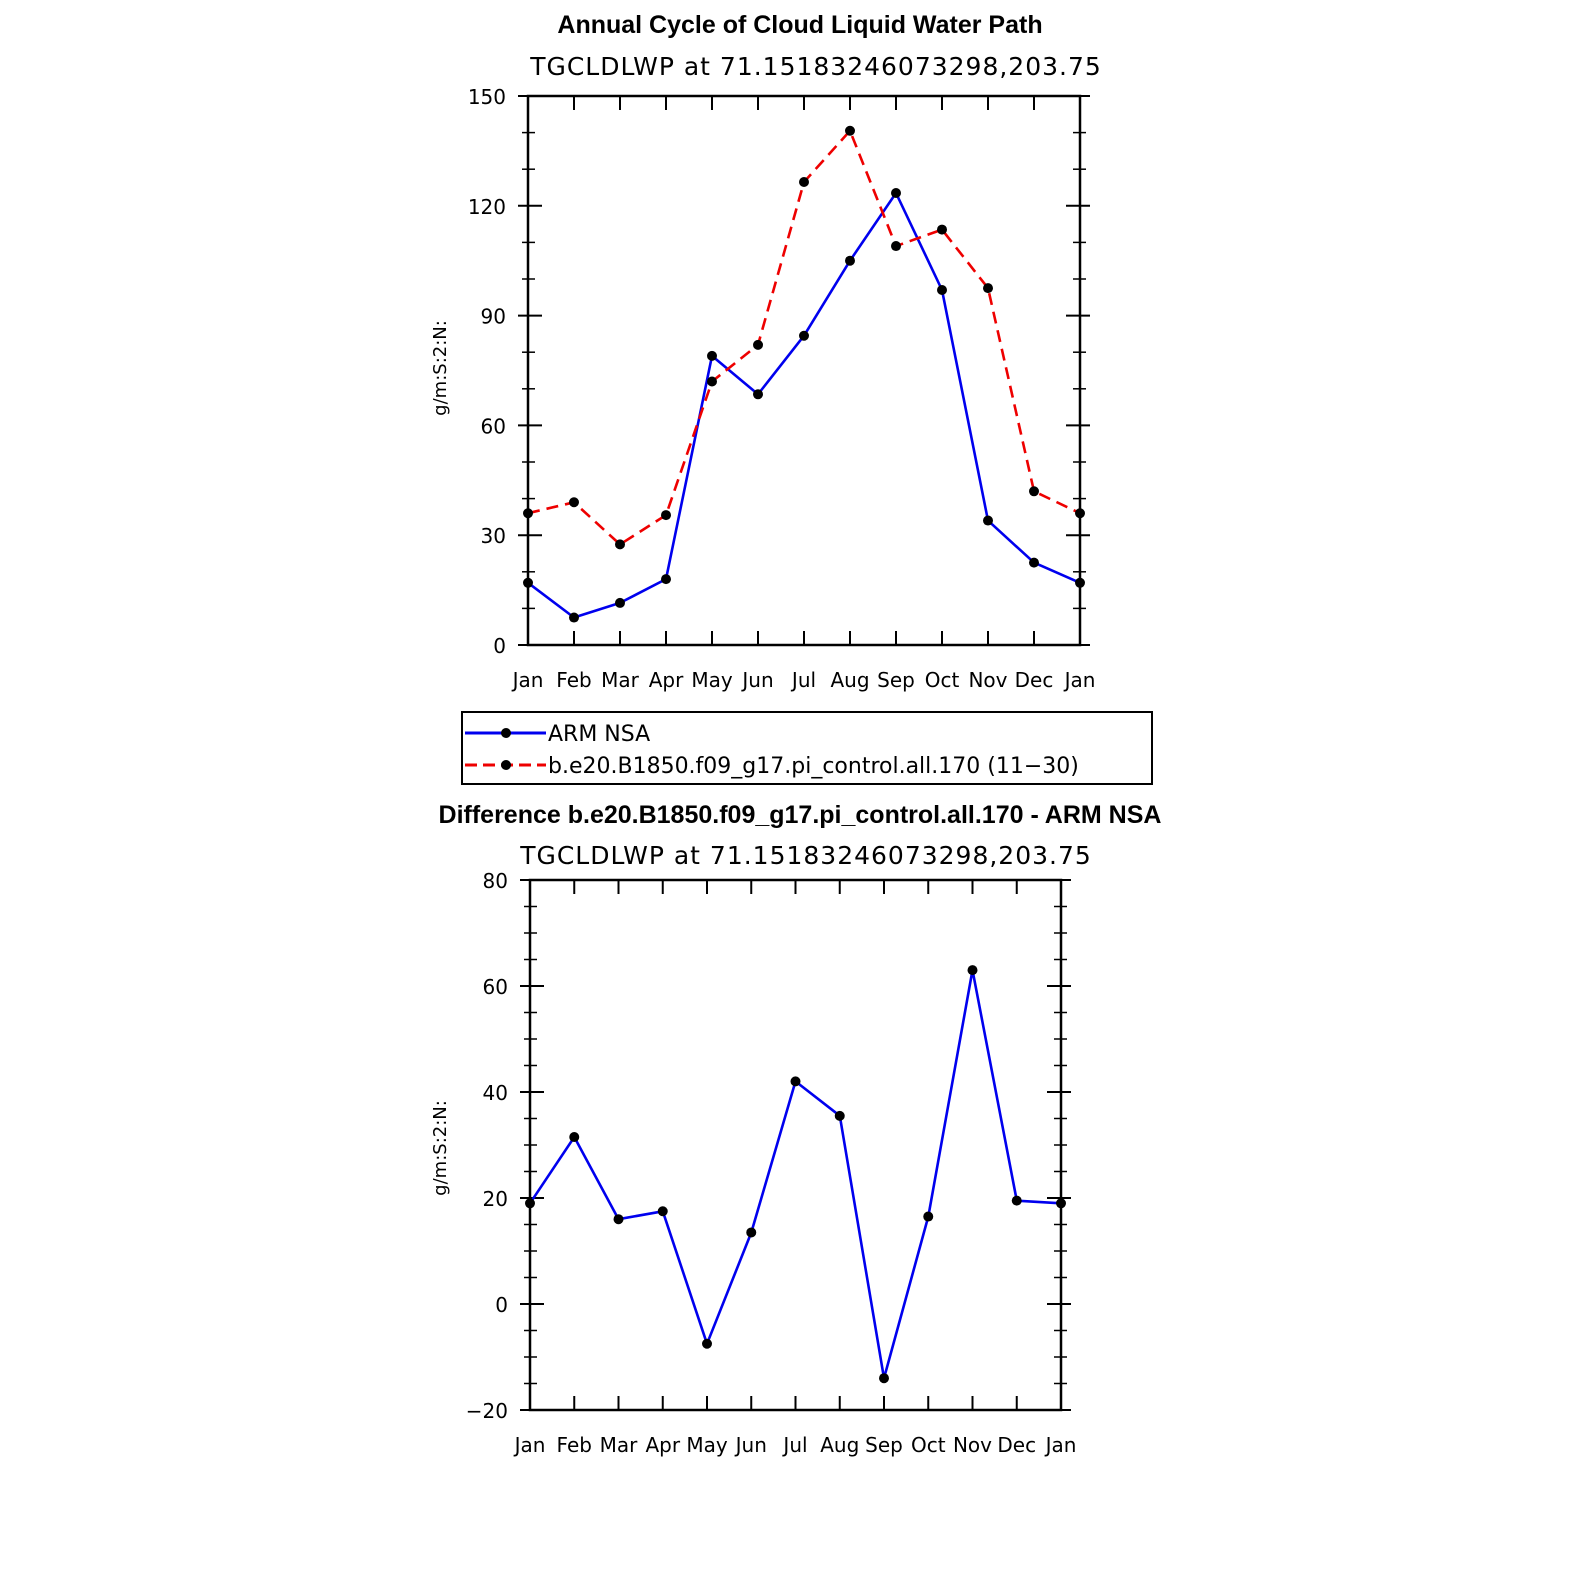 The image size is (1574, 1574). I want to click on chart-2-subtitle: TGCLDLWP at 71.15183246073298,203.75, so click(805, 855).